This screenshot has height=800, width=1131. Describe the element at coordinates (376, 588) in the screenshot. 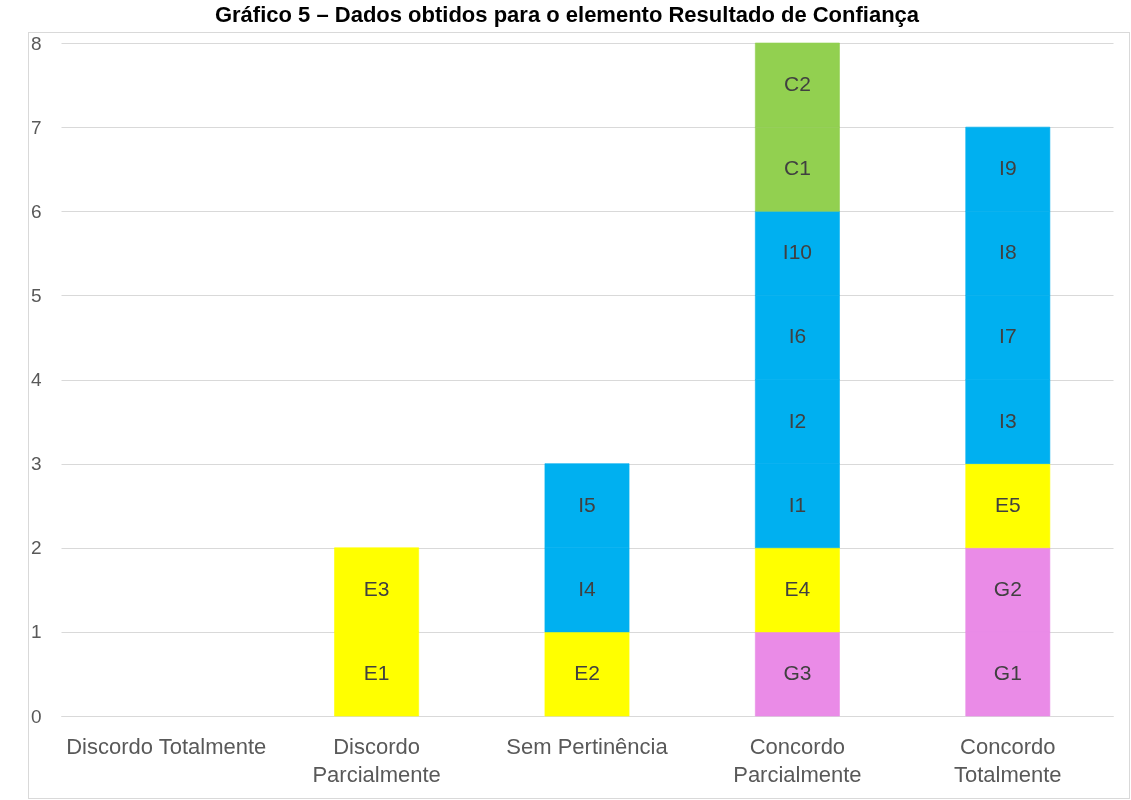

I see `data-label: E3` at that location.